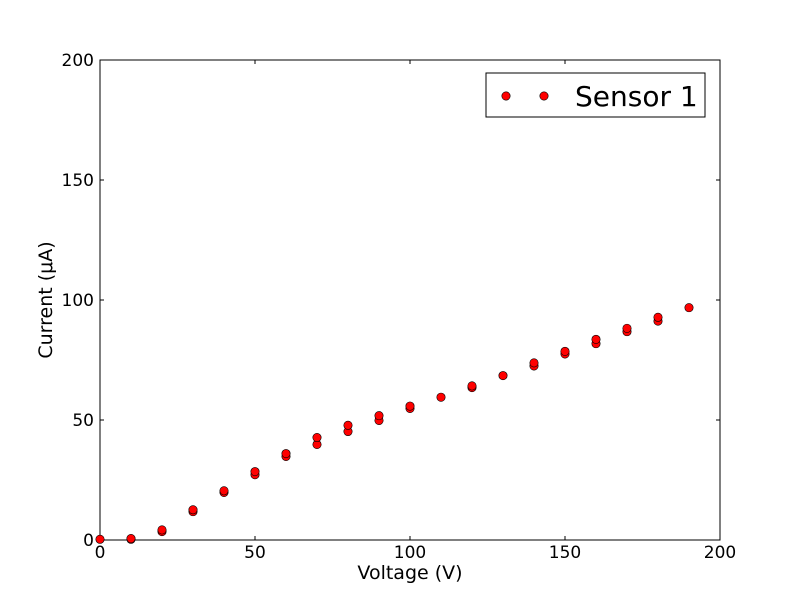 This screenshot has height=600, width=800. Describe the element at coordinates (409, 573) in the screenshot. I see `x-axis-label: Voltage (V)` at that location.